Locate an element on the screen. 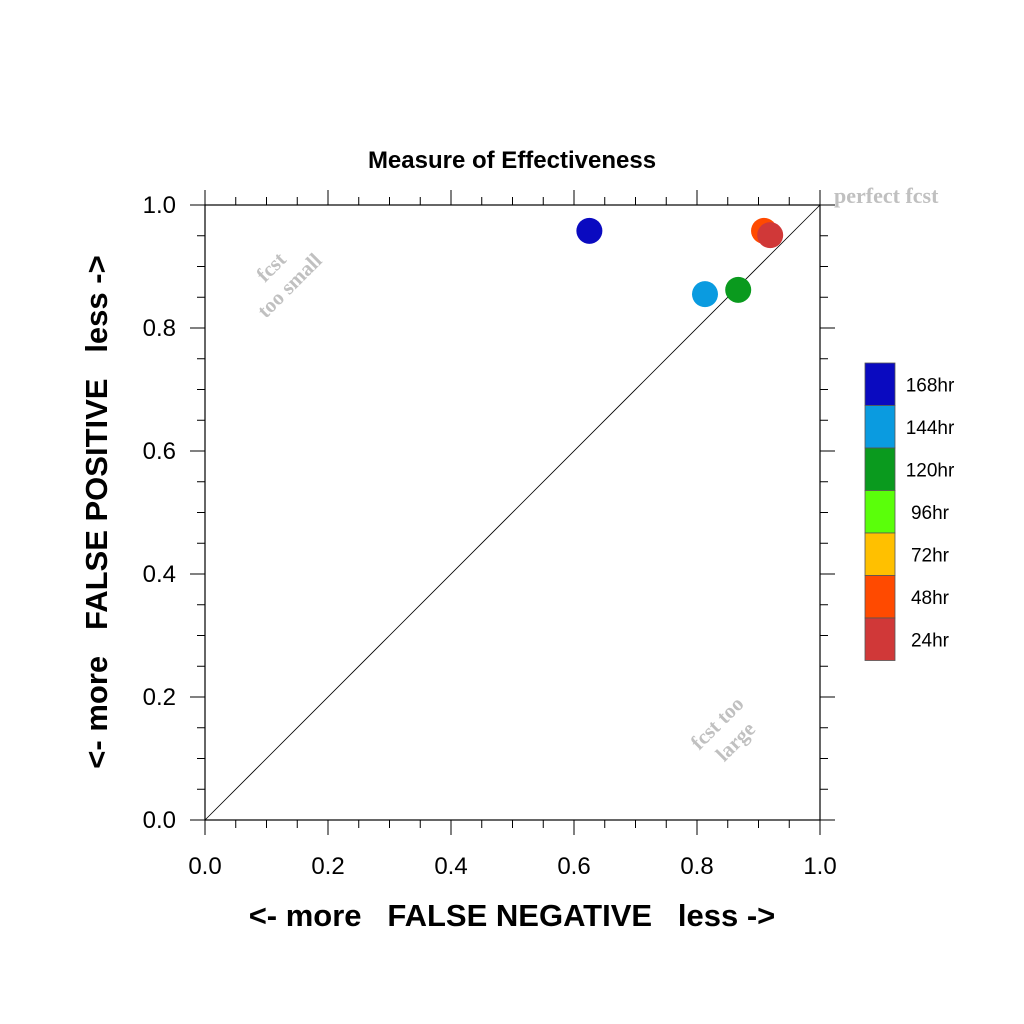 The width and height of the screenshot is (1024, 1024). y-tick-label: 0.0 is located at coordinates (159, 820).